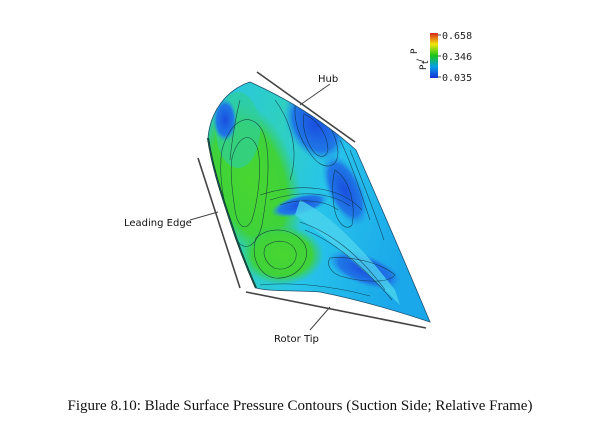 The width and height of the screenshot is (600, 435). Describe the element at coordinates (219, 223) in the screenshot. I see `leading-edge-bracket` at that location.